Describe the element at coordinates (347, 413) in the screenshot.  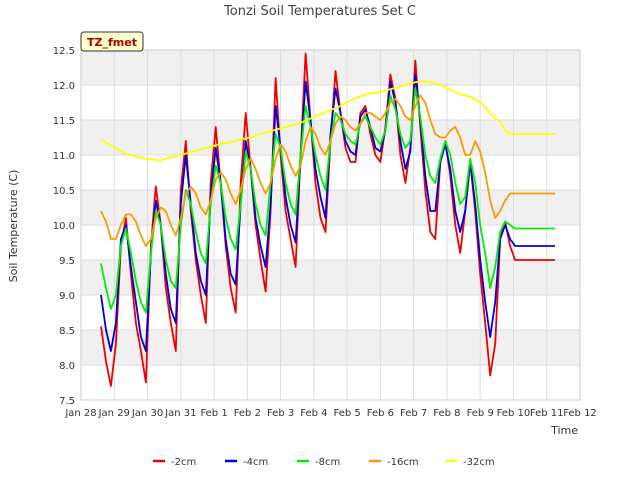
I see `x-tick-label: Feb 5` at that location.